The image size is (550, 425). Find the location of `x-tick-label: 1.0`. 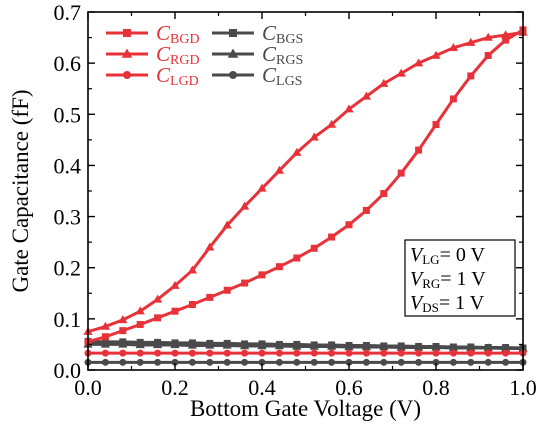

x-tick-label: 1.0 is located at coordinates (523, 387).